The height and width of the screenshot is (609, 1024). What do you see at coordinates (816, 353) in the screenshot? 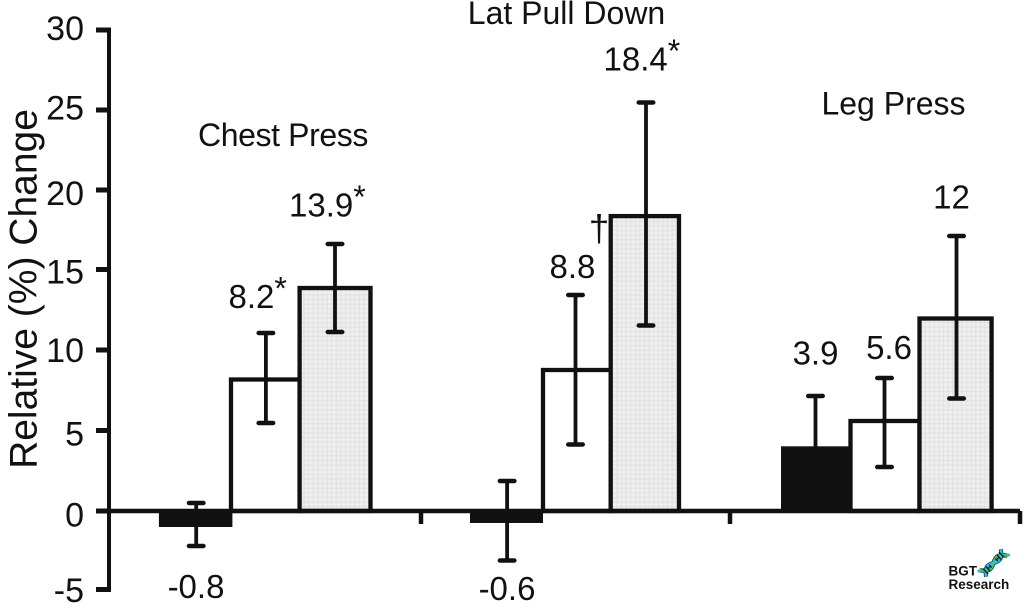
I see `svg-text: 3.9` at bounding box center [816, 353].